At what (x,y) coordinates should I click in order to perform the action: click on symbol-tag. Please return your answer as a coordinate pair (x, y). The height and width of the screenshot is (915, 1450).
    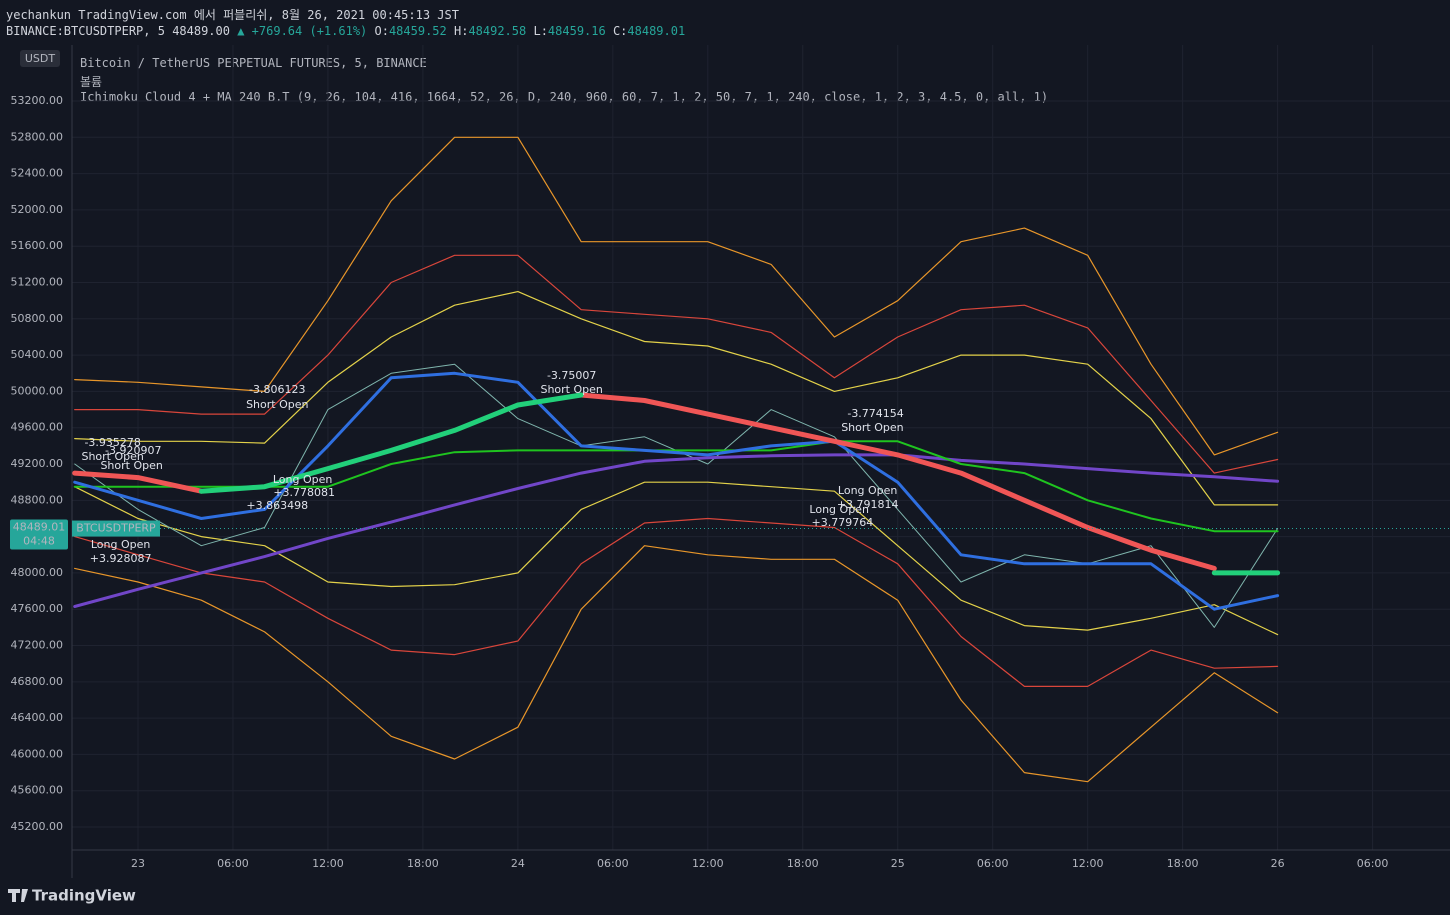
    Looking at the image, I should click on (116, 528).